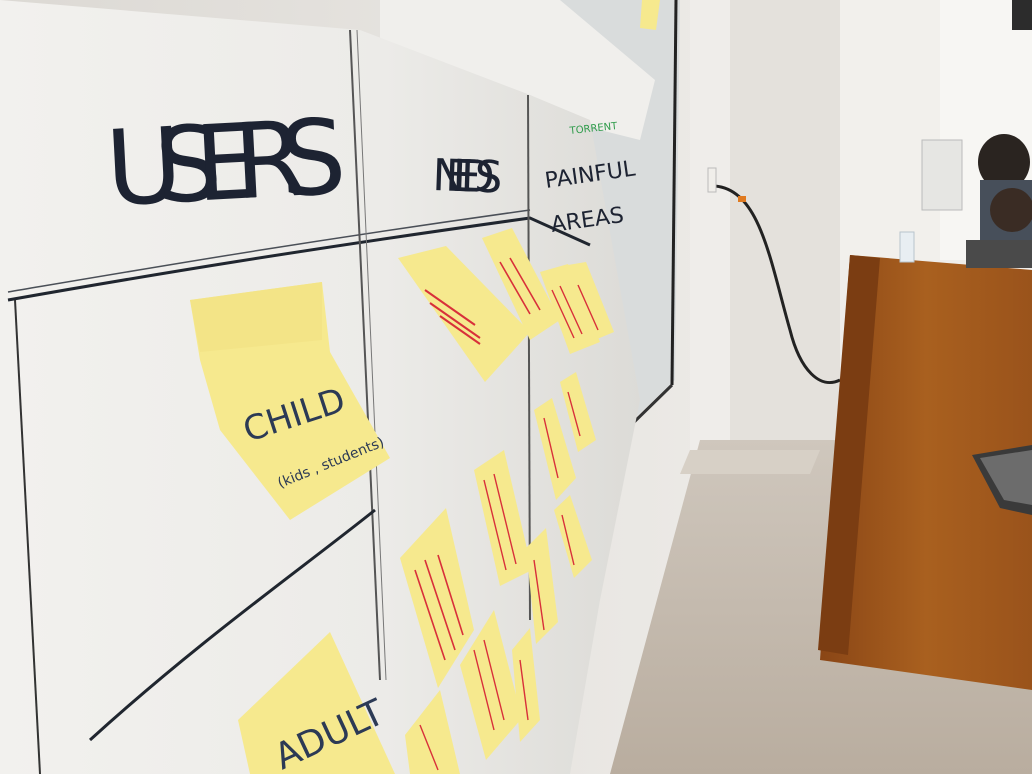  Describe the element at coordinates (468, 176) in the screenshot. I see `header-needs: NEEDS` at that location.